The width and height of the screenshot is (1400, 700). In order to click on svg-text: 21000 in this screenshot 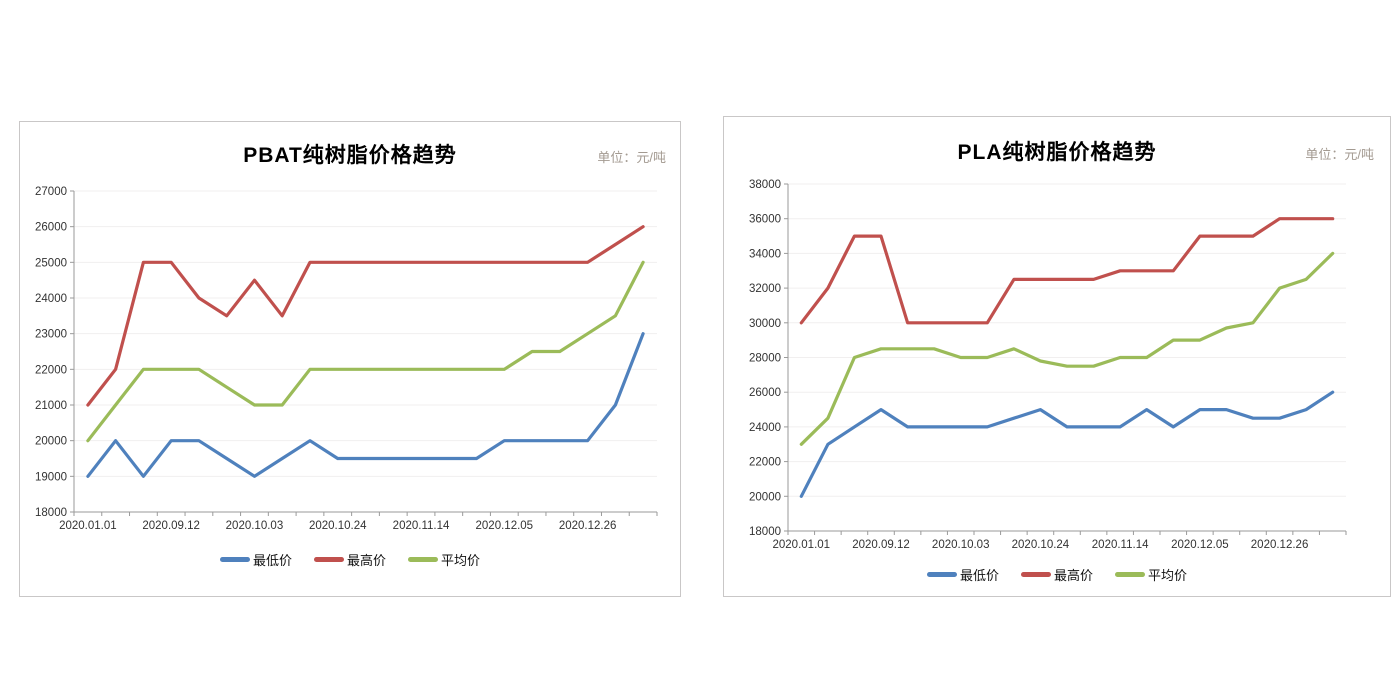, I will do `click(51, 406)`.